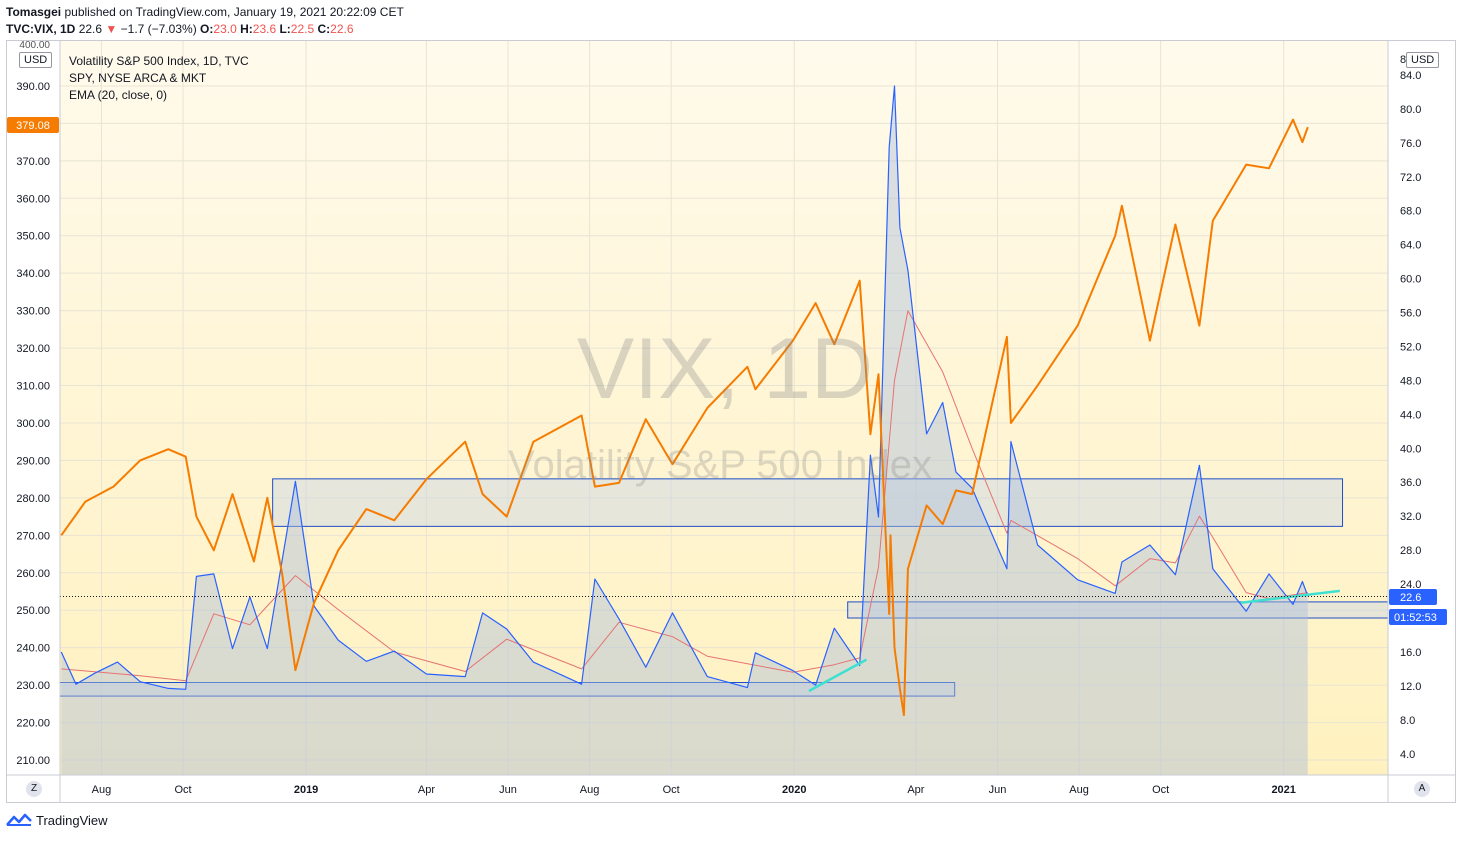 The image size is (1463, 841). I want to click on legend-line-2: SPY, NYSE ARCA & MKT, so click(138, 78).